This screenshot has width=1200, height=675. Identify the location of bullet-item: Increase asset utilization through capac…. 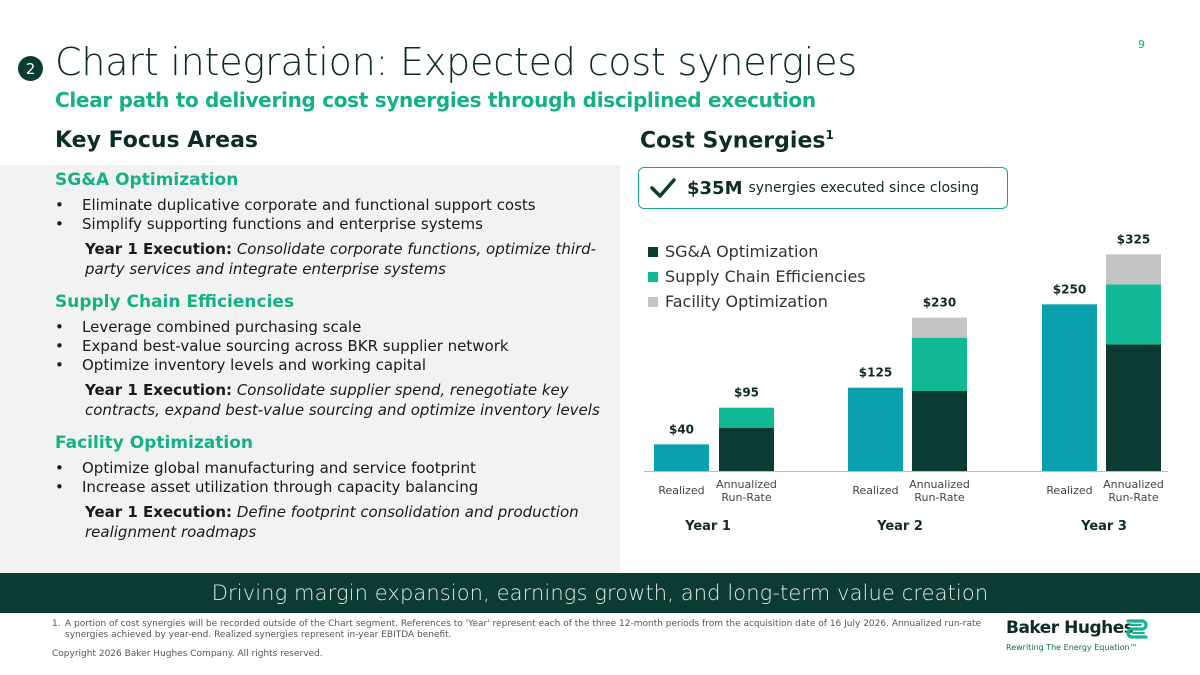
(332, 487).